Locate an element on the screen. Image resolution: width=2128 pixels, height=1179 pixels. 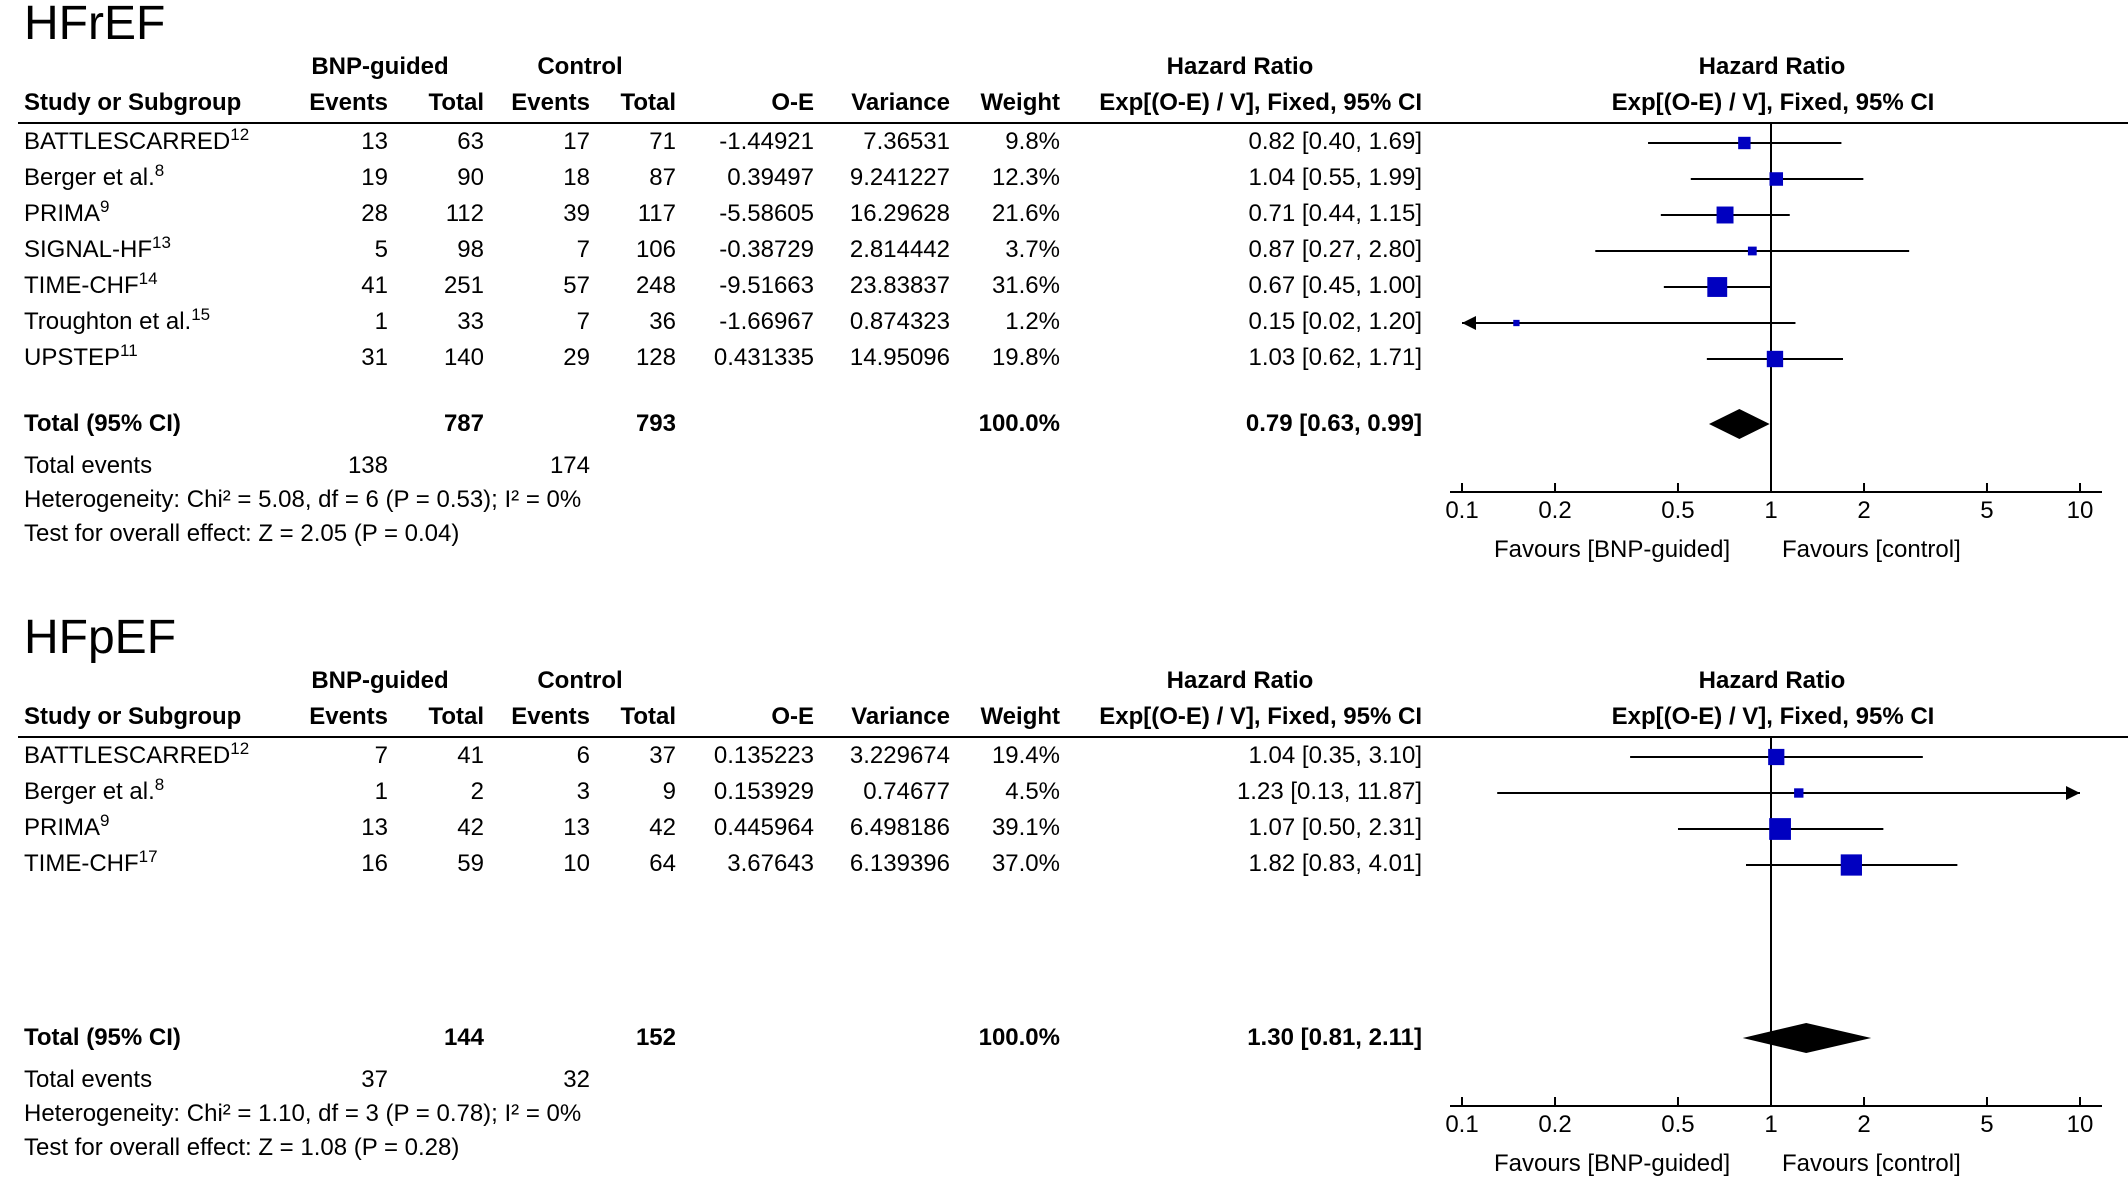
cell-t1: 41 is located at coordinates (470, 755).